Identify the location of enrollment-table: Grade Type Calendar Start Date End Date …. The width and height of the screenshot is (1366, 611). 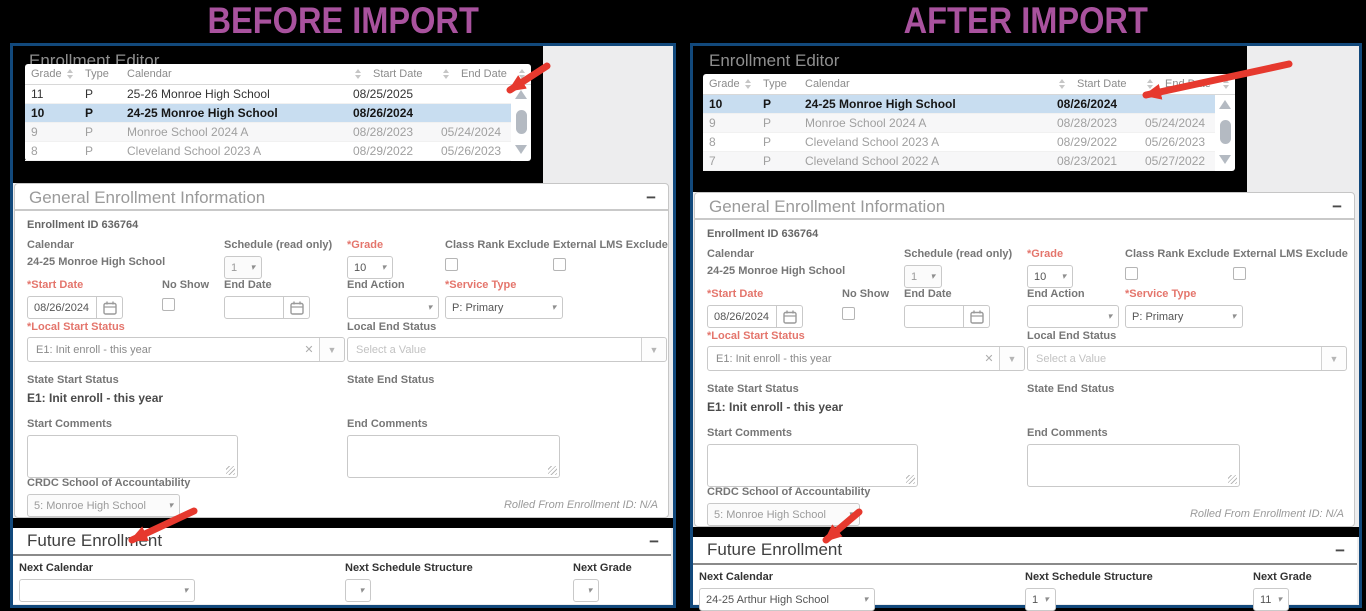
(969, 122).